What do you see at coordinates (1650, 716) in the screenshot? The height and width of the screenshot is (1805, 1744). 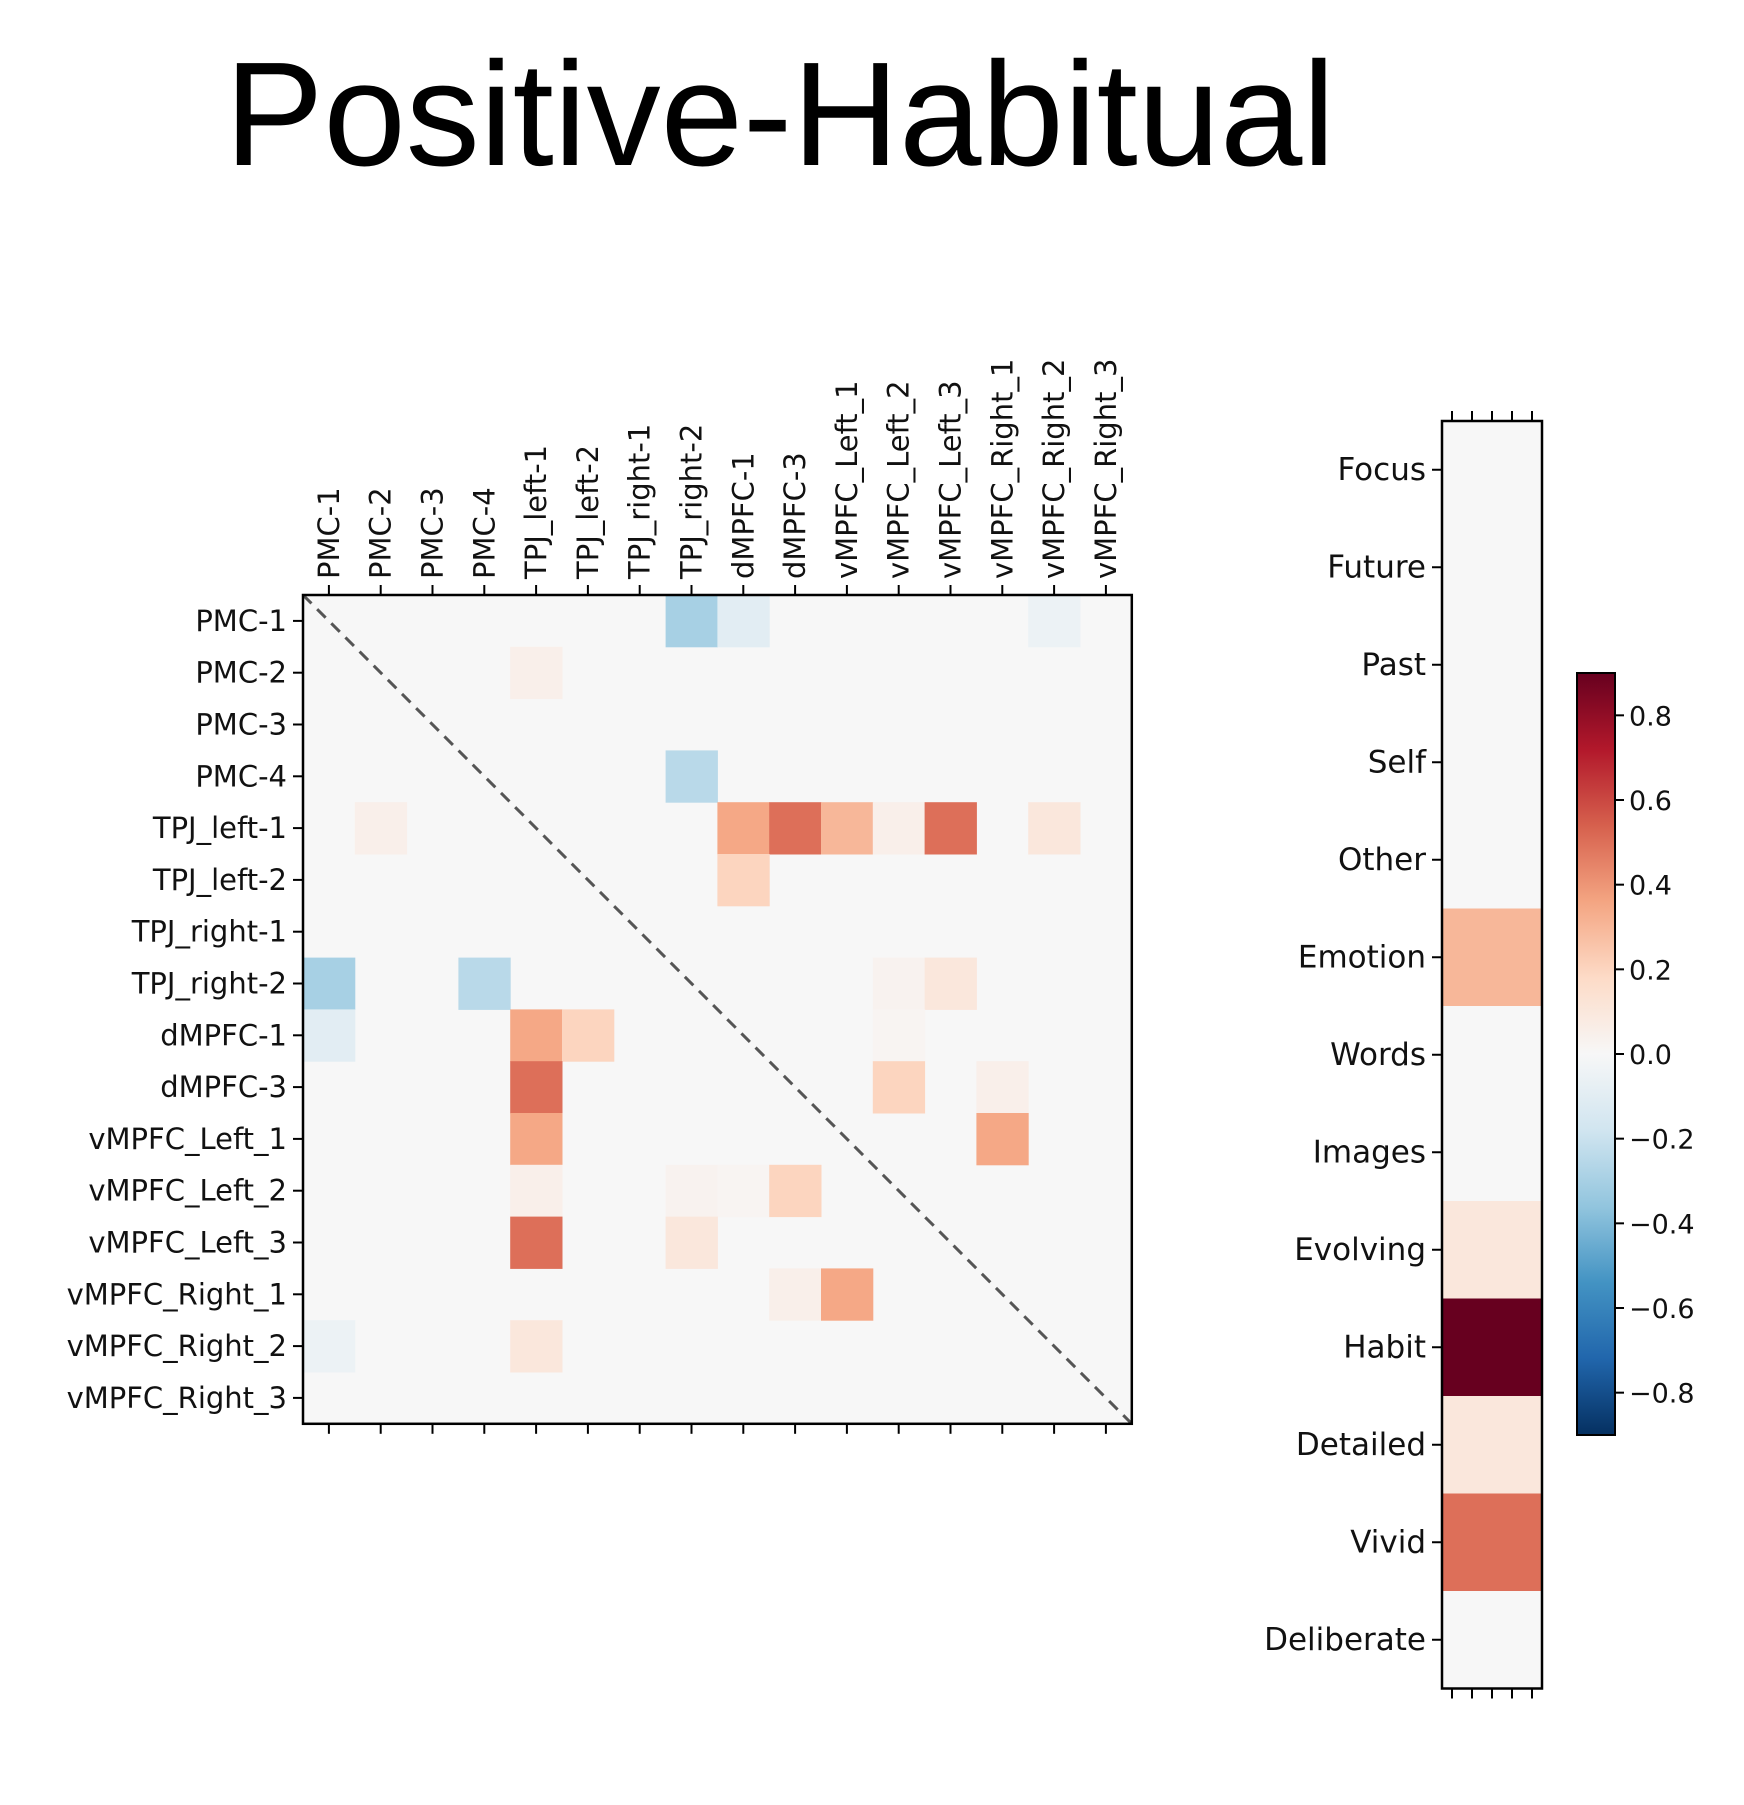 I see `colorbar-tick-label: 0.8` at bounding box center [1650, 716].